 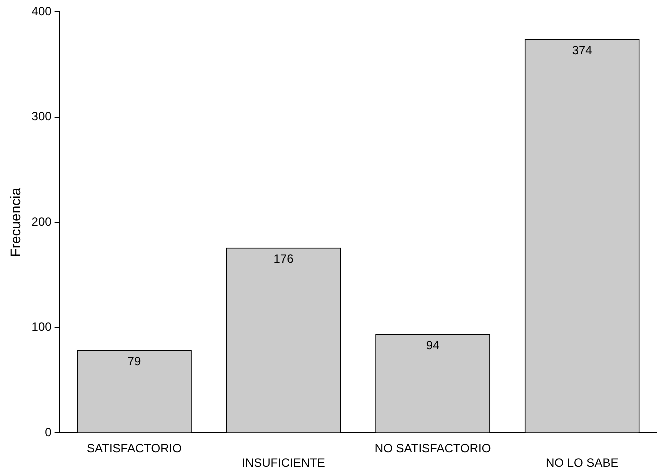 What do you see at coordinates (582, 51) in the screenshot?
I see `data-label: 374` at bounding box center [582, 51].